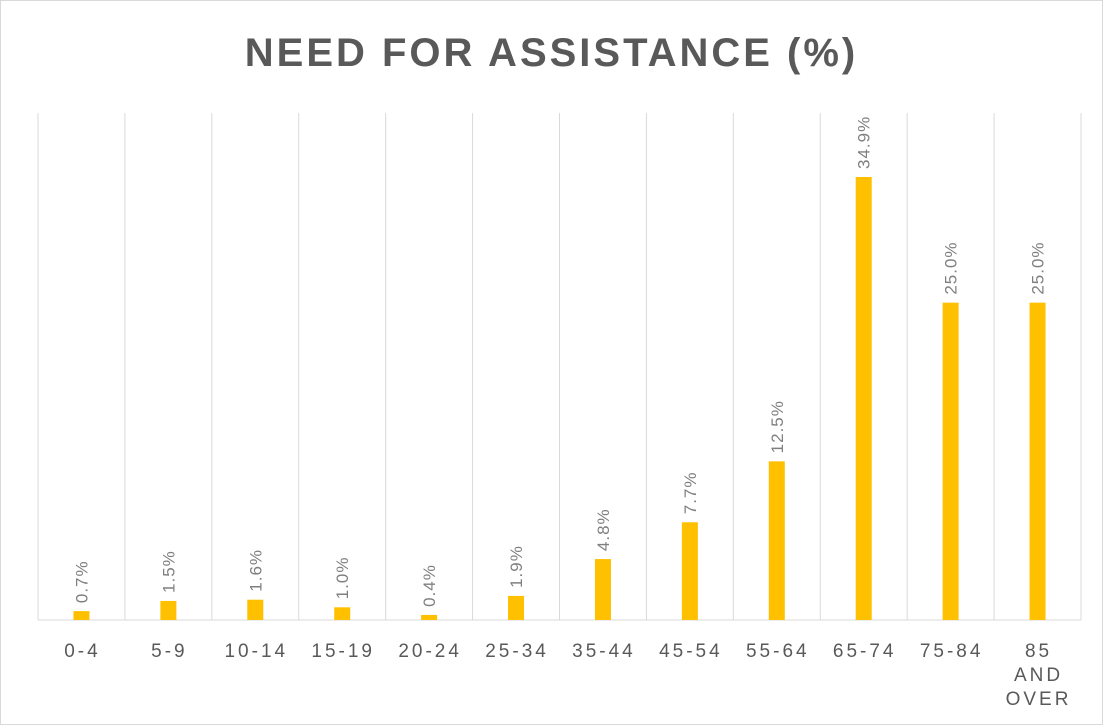  What do you see at coordinates (778, 651) in the screenshot?
I see `x-tick-label: 55-64` at bounding box center [778, 651].